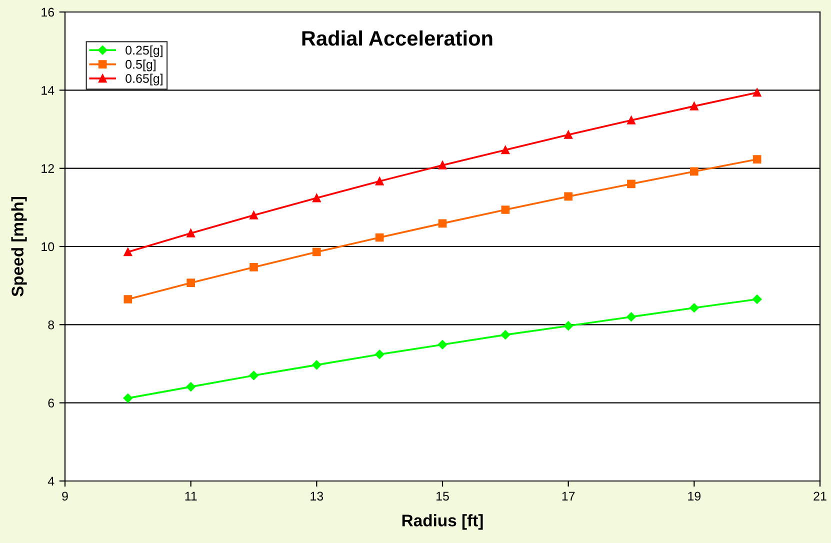 Image resolution: width=831 pixels, height=543 pixels. What do you see at coordinates (48, 247) in the screenshot?
I see `y-tick-label: 10` at bounding box center [48, 247].